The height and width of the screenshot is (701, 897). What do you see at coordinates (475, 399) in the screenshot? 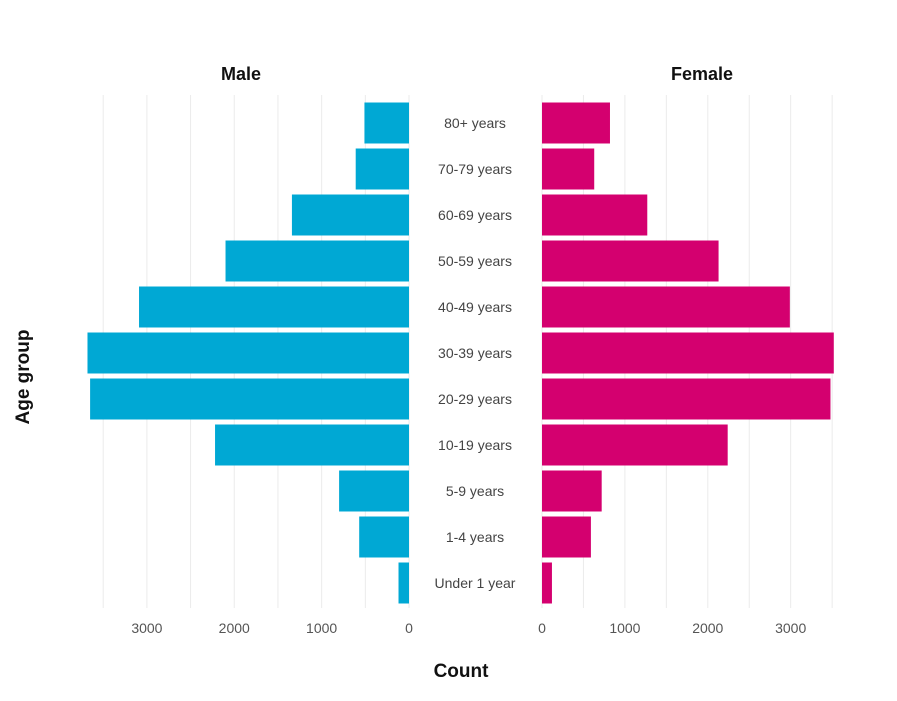
I see `category-label: 20-29 years` at bounding box center [475, 399].